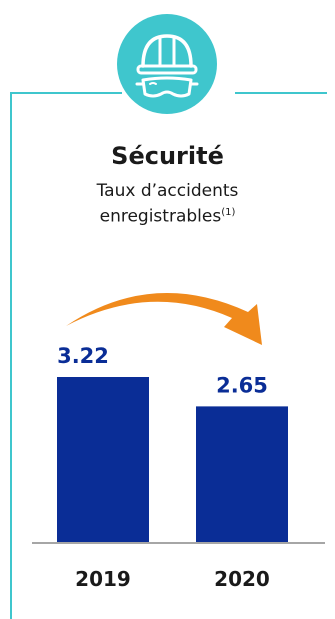 Image resolution: width=335 pixels, height=619 pixels. I want to click on footnote-marker: (1), so click(228, 212).